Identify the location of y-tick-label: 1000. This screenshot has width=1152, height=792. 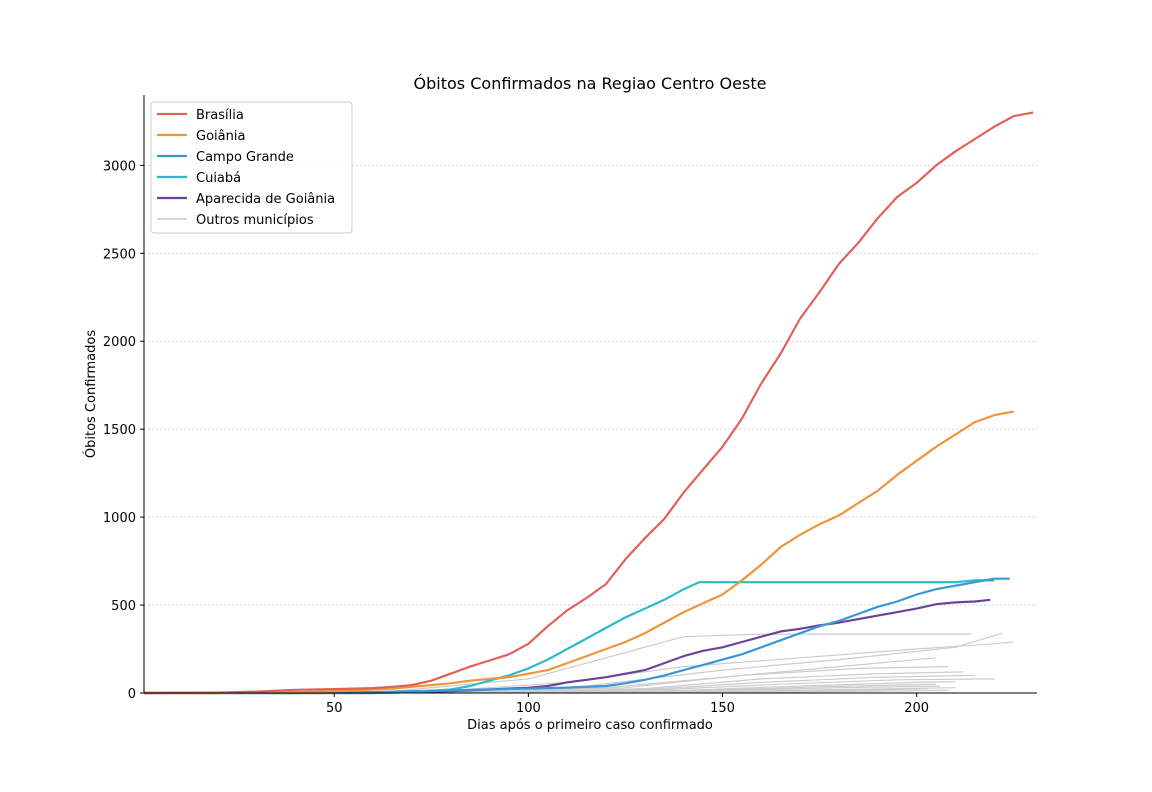
(119, 518).